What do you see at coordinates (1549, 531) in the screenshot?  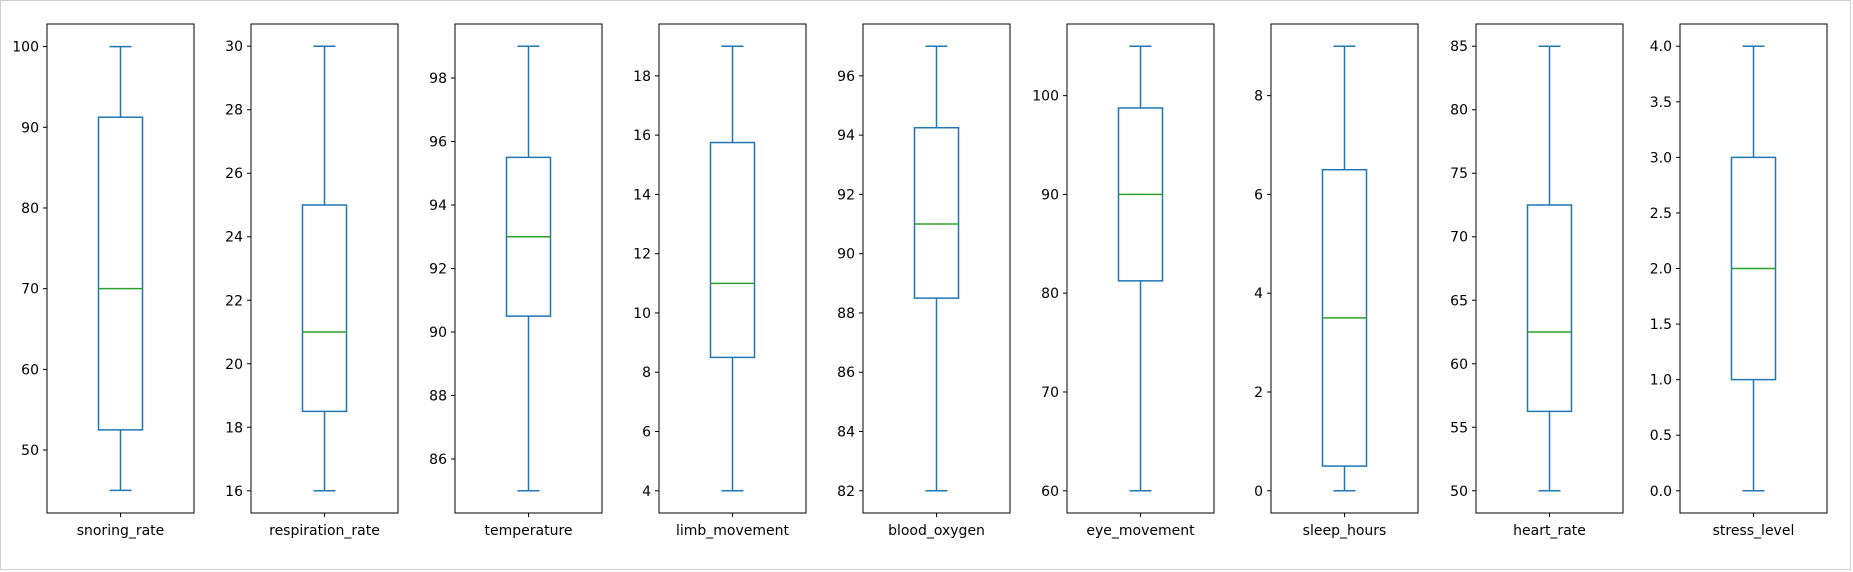 I see `x-tick-label: heart_rate` at bounding box center [1549, 531].